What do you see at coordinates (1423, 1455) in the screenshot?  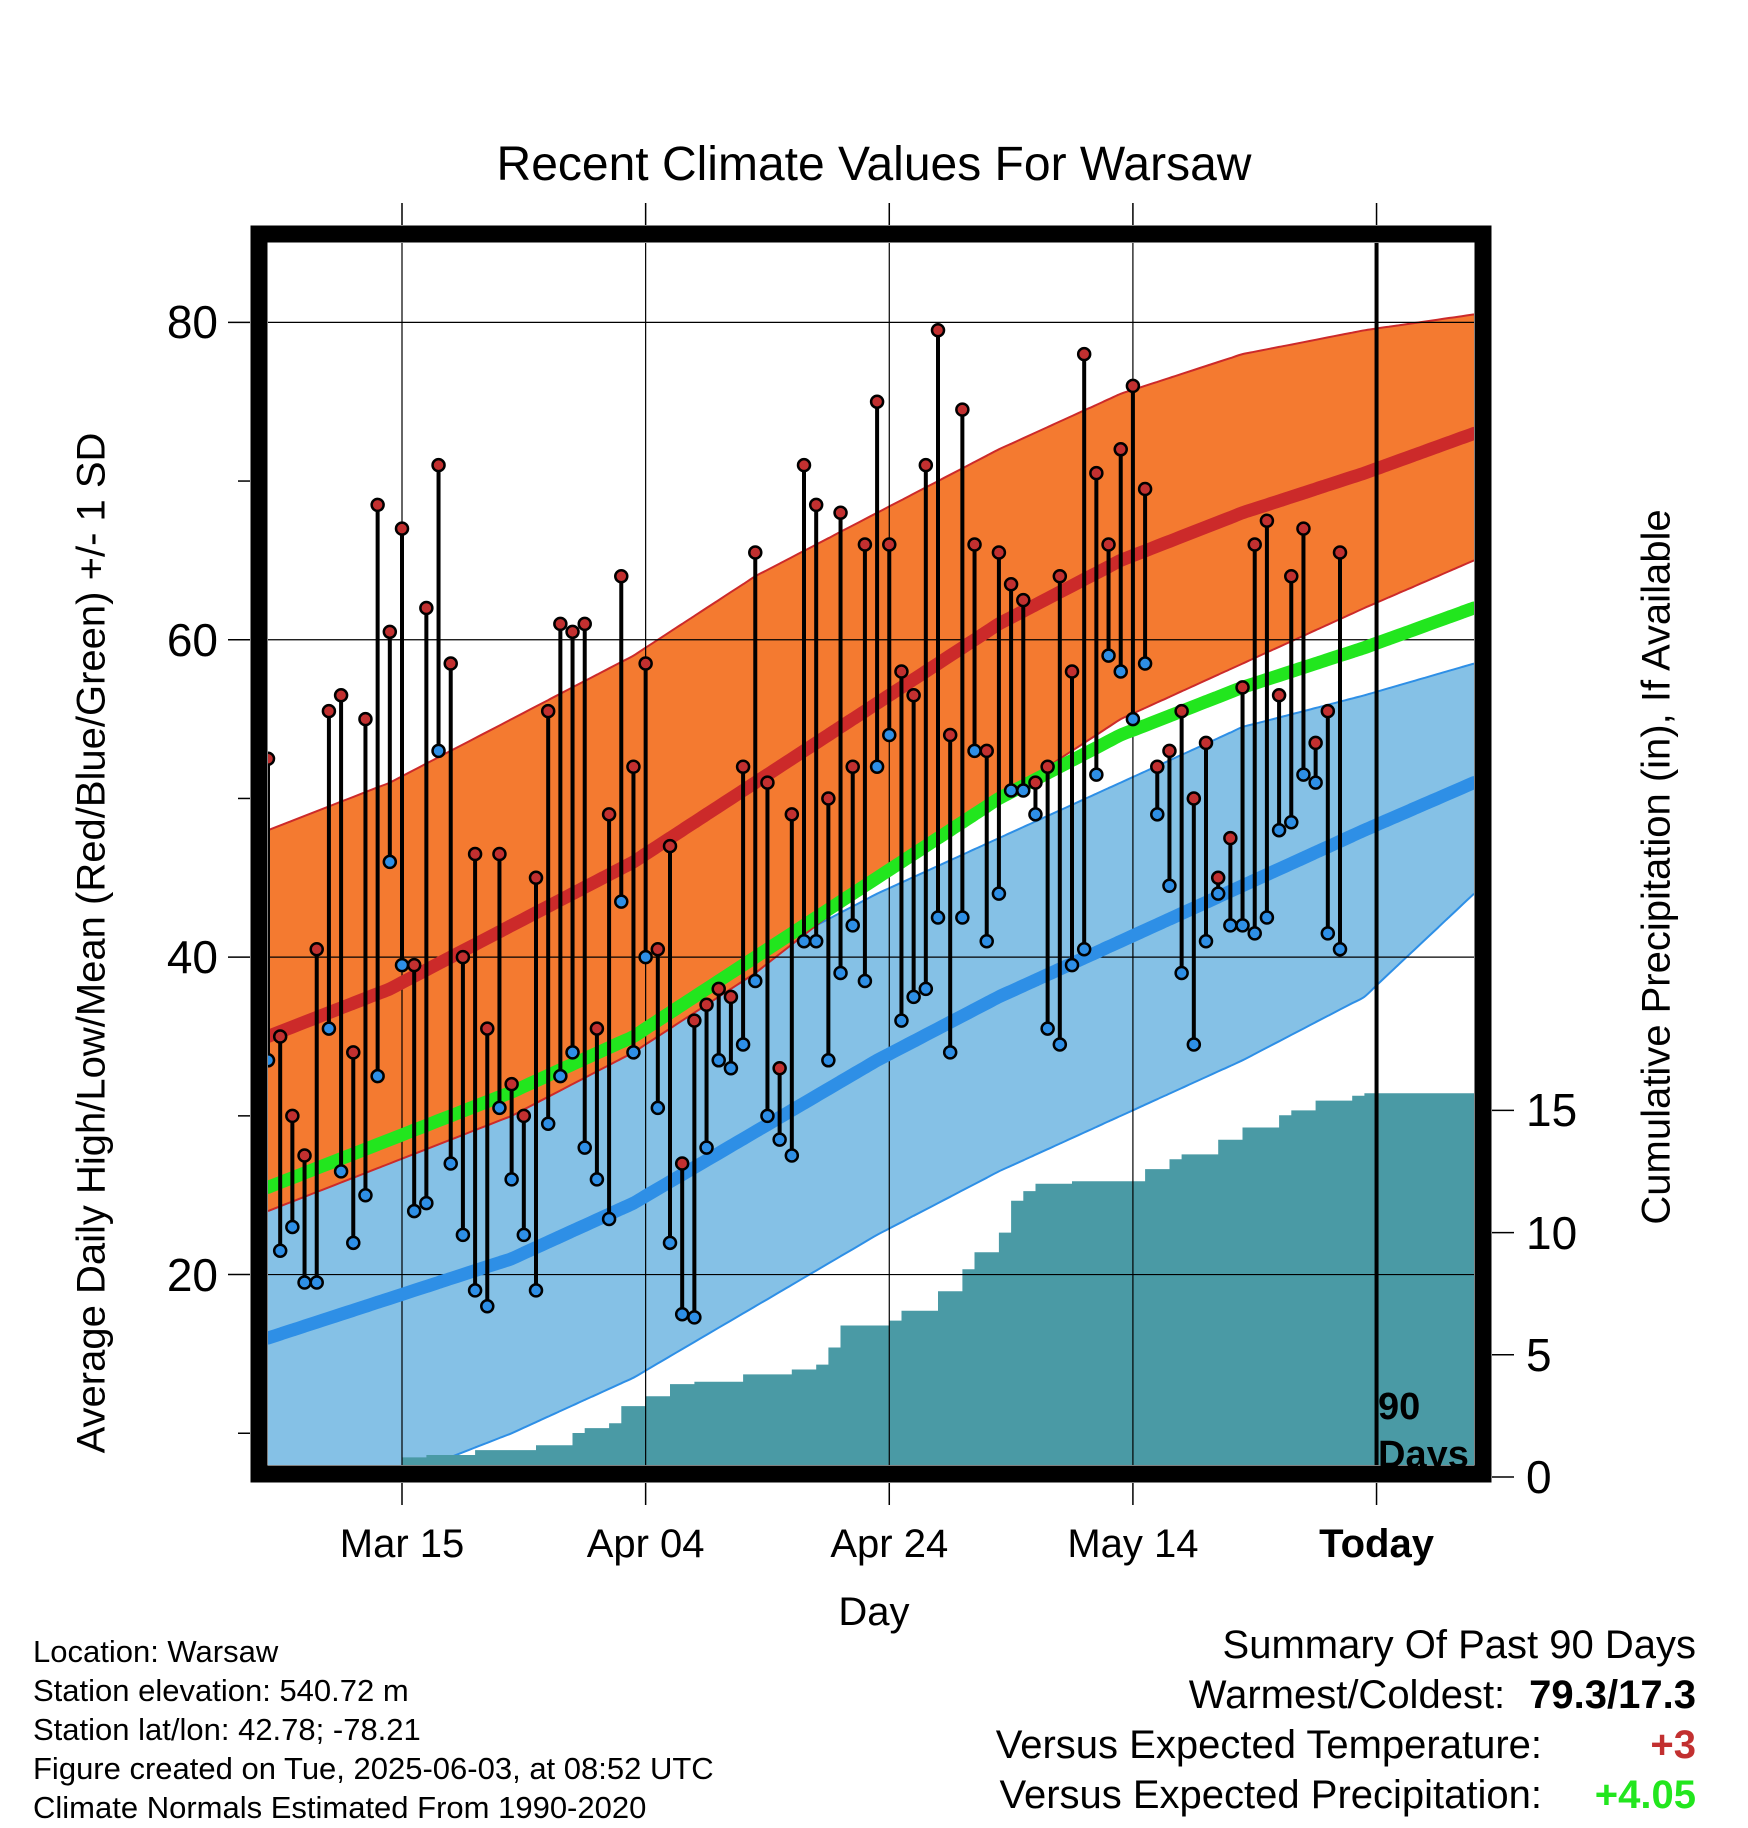 I see `days-word: Days` at bounding box center [1423, 1455].